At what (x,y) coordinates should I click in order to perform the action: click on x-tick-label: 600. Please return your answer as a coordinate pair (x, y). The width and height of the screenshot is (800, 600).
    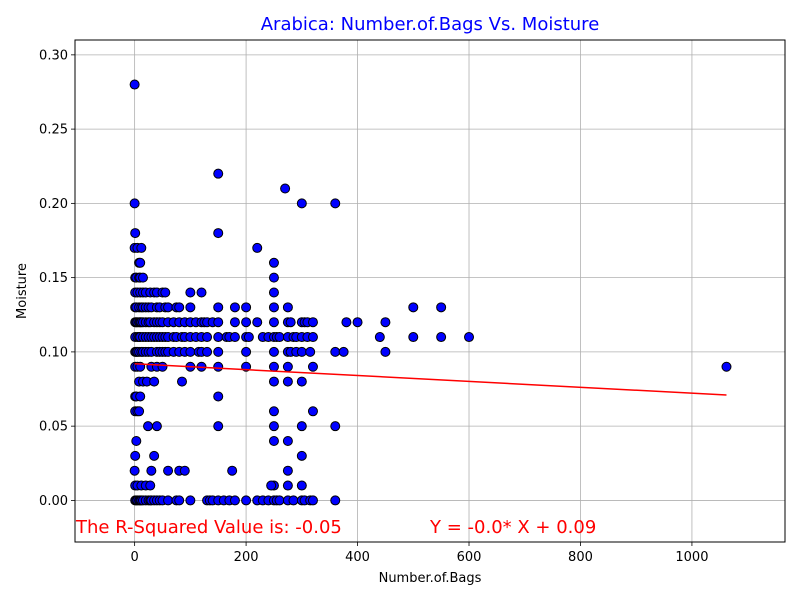
    Looking at the image, I should click on (469, 557).